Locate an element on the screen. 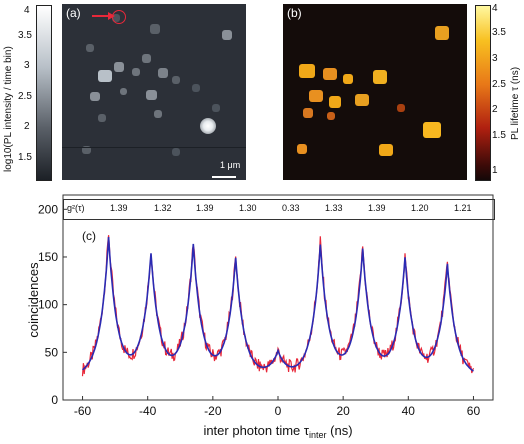 The width and height of the screenshot is (524, 444). x-tick-label: -20 is located at coordinates (213, 411).